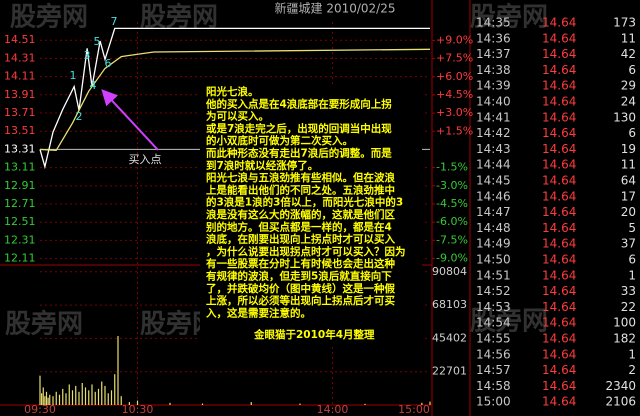  What do you see at coordinates (452, 221) in the screenshot?
I see `y2-tick-label: -6.0%` at bounding box center [452, 221].